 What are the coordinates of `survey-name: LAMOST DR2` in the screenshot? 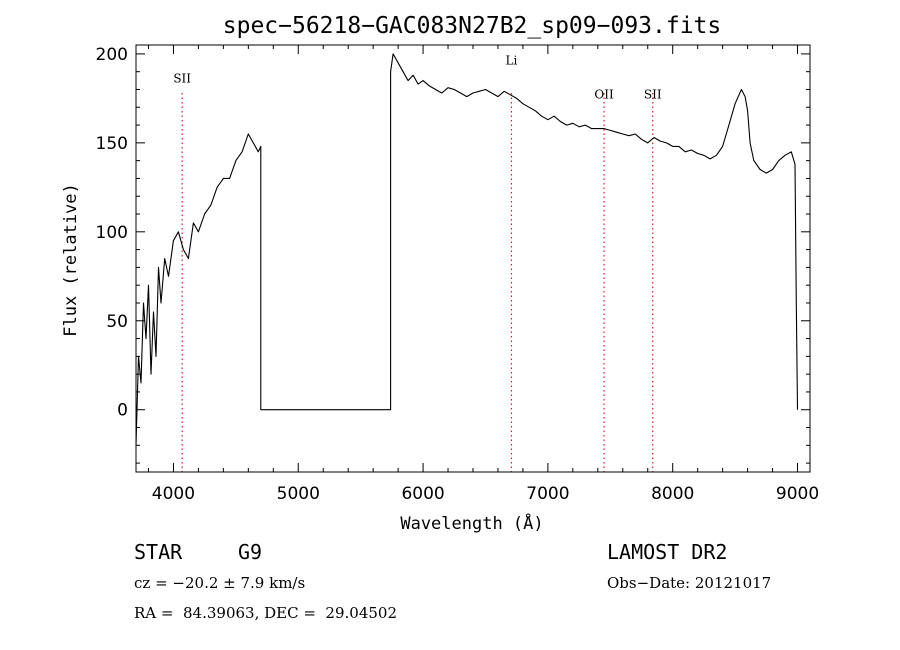 It's located at (667, 552).